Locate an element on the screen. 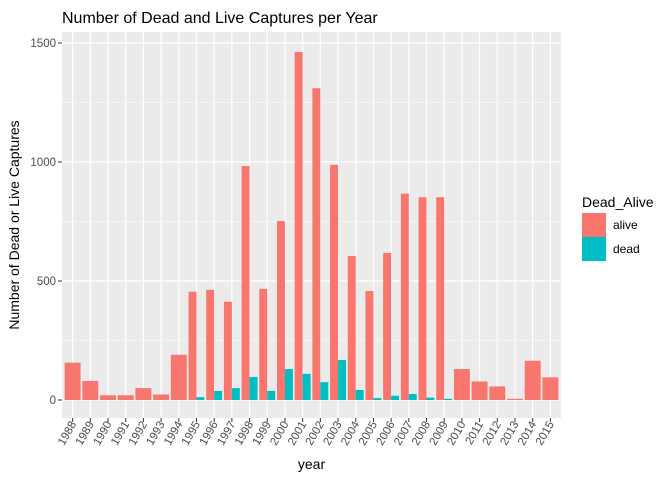 The height and width of the screenshot is (480, 672). x-tick-label: 2015 is located at coordinates (545, 434).